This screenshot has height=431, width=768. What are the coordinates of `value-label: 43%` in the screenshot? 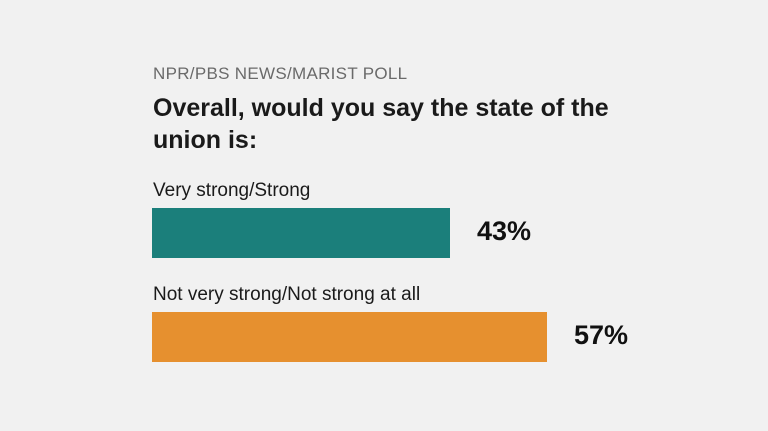 It's located at (504, 231).